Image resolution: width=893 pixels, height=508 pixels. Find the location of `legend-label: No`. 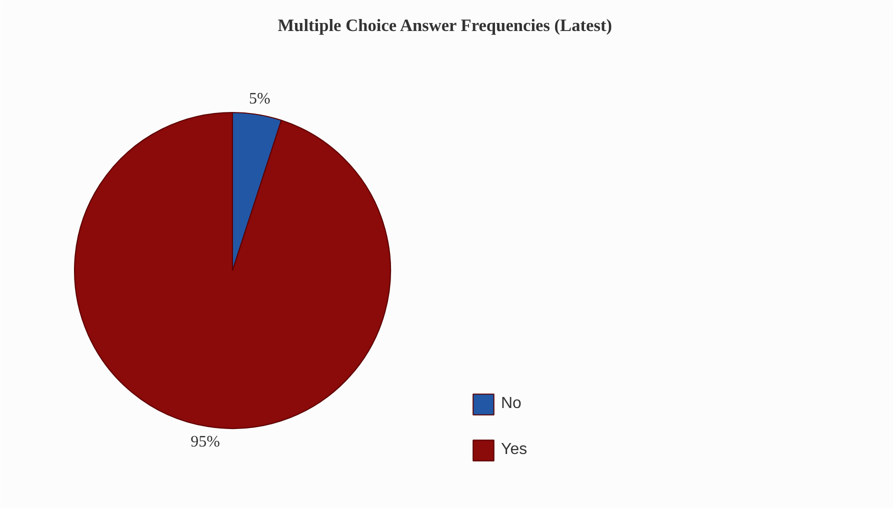

legend-label: No is located at coordinates (511, 404).